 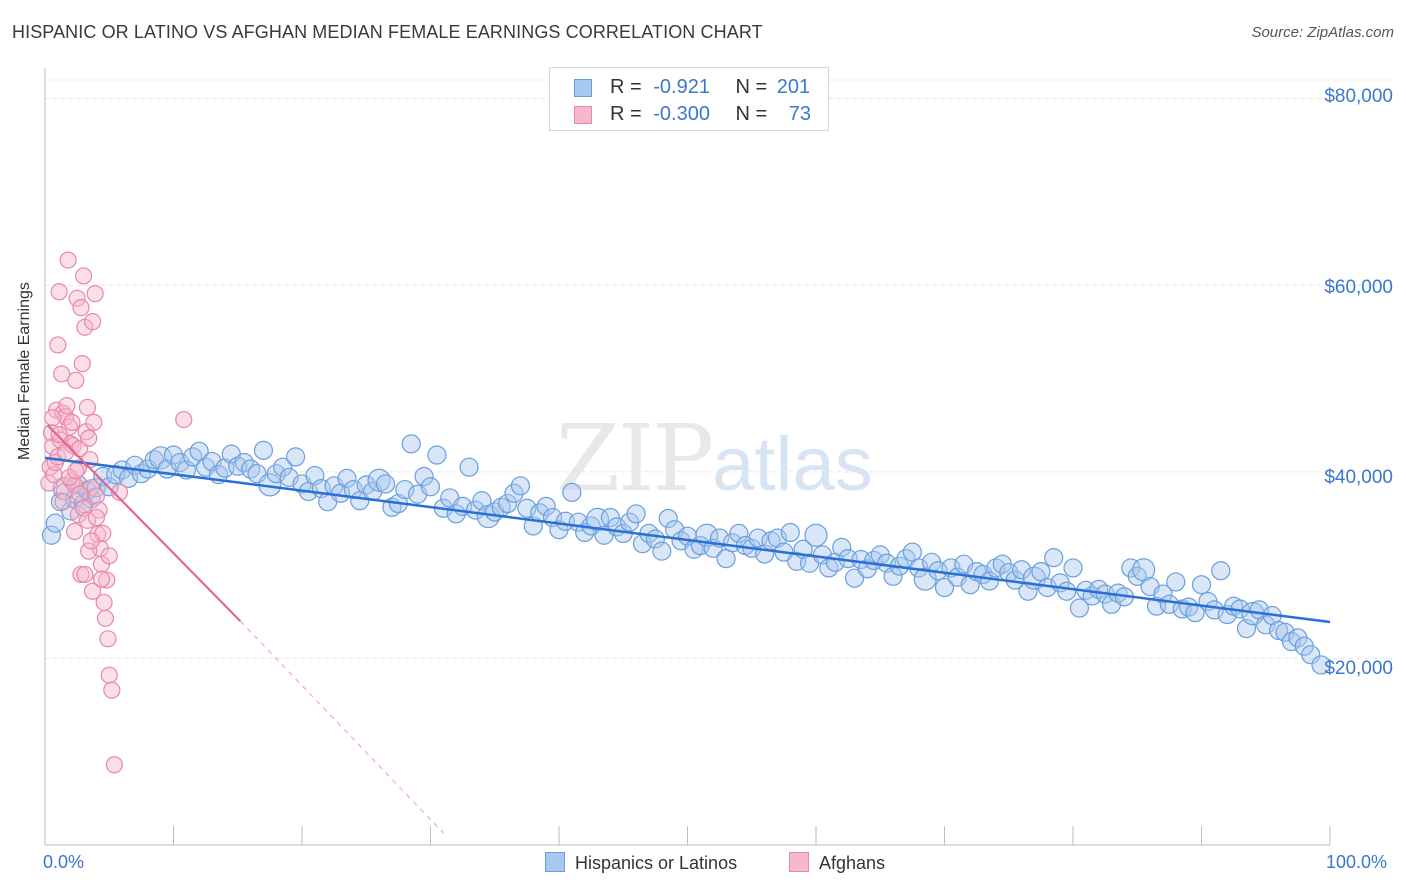 What do you see at coordinates (837, 863) in the screenshot?
I see `legend-item-afghans: Afghans` at bounding box center [837, 863].